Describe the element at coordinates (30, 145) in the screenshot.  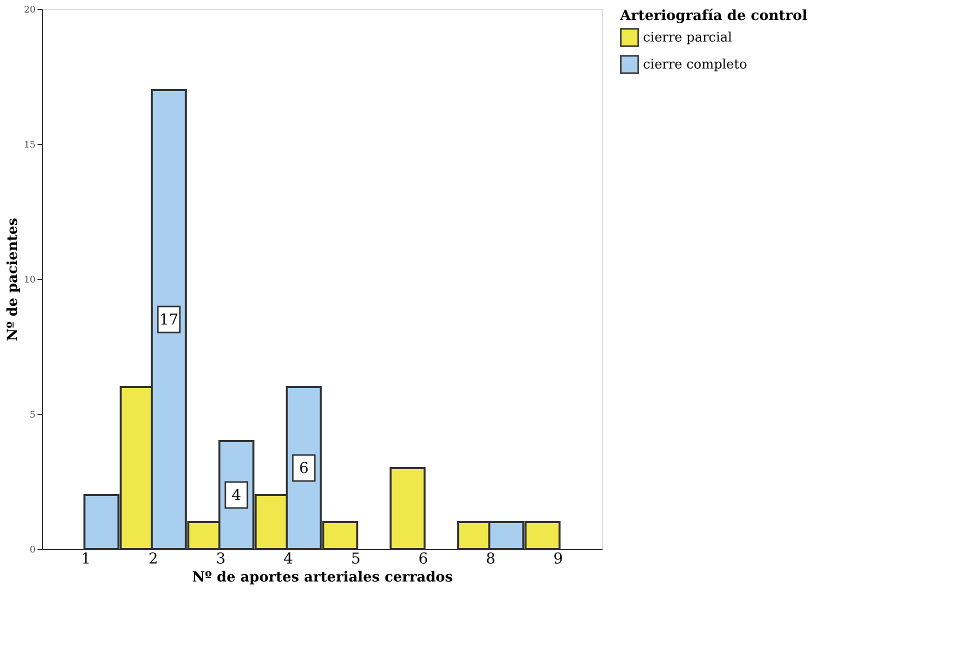
I see `y-tick-label: 15` at that location.